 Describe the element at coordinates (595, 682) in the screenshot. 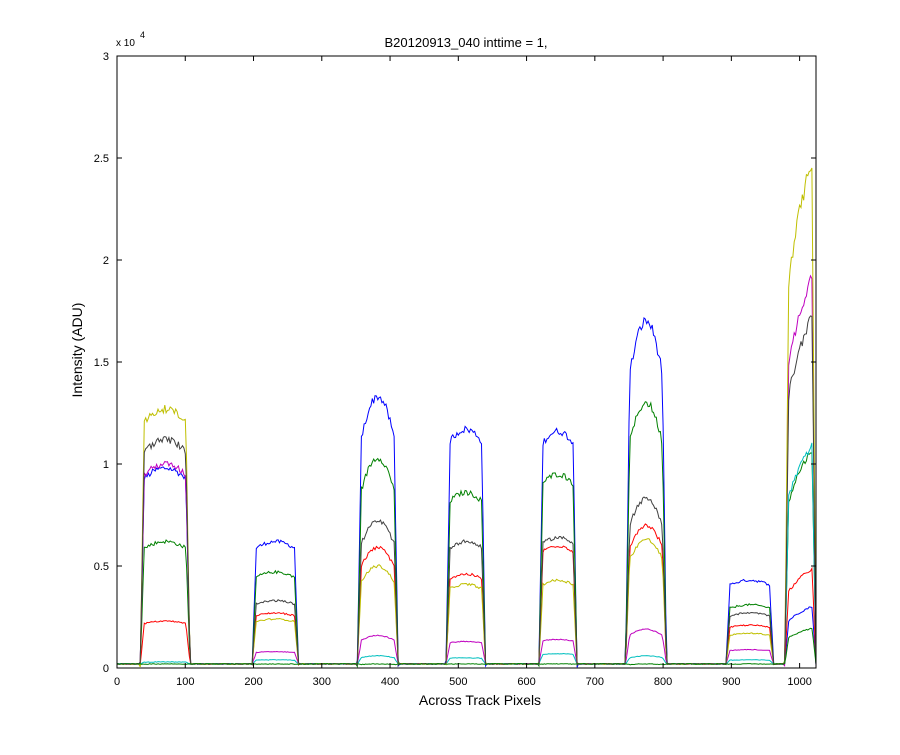

I see `x-tick-label: 700` at that location.